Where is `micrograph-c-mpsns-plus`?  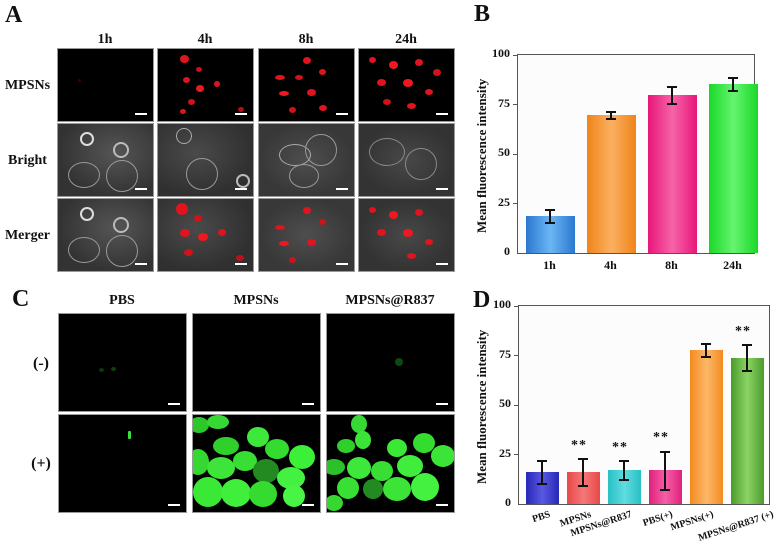 micrograph-c-mpsns-plus is located at coordinates (256, 463).